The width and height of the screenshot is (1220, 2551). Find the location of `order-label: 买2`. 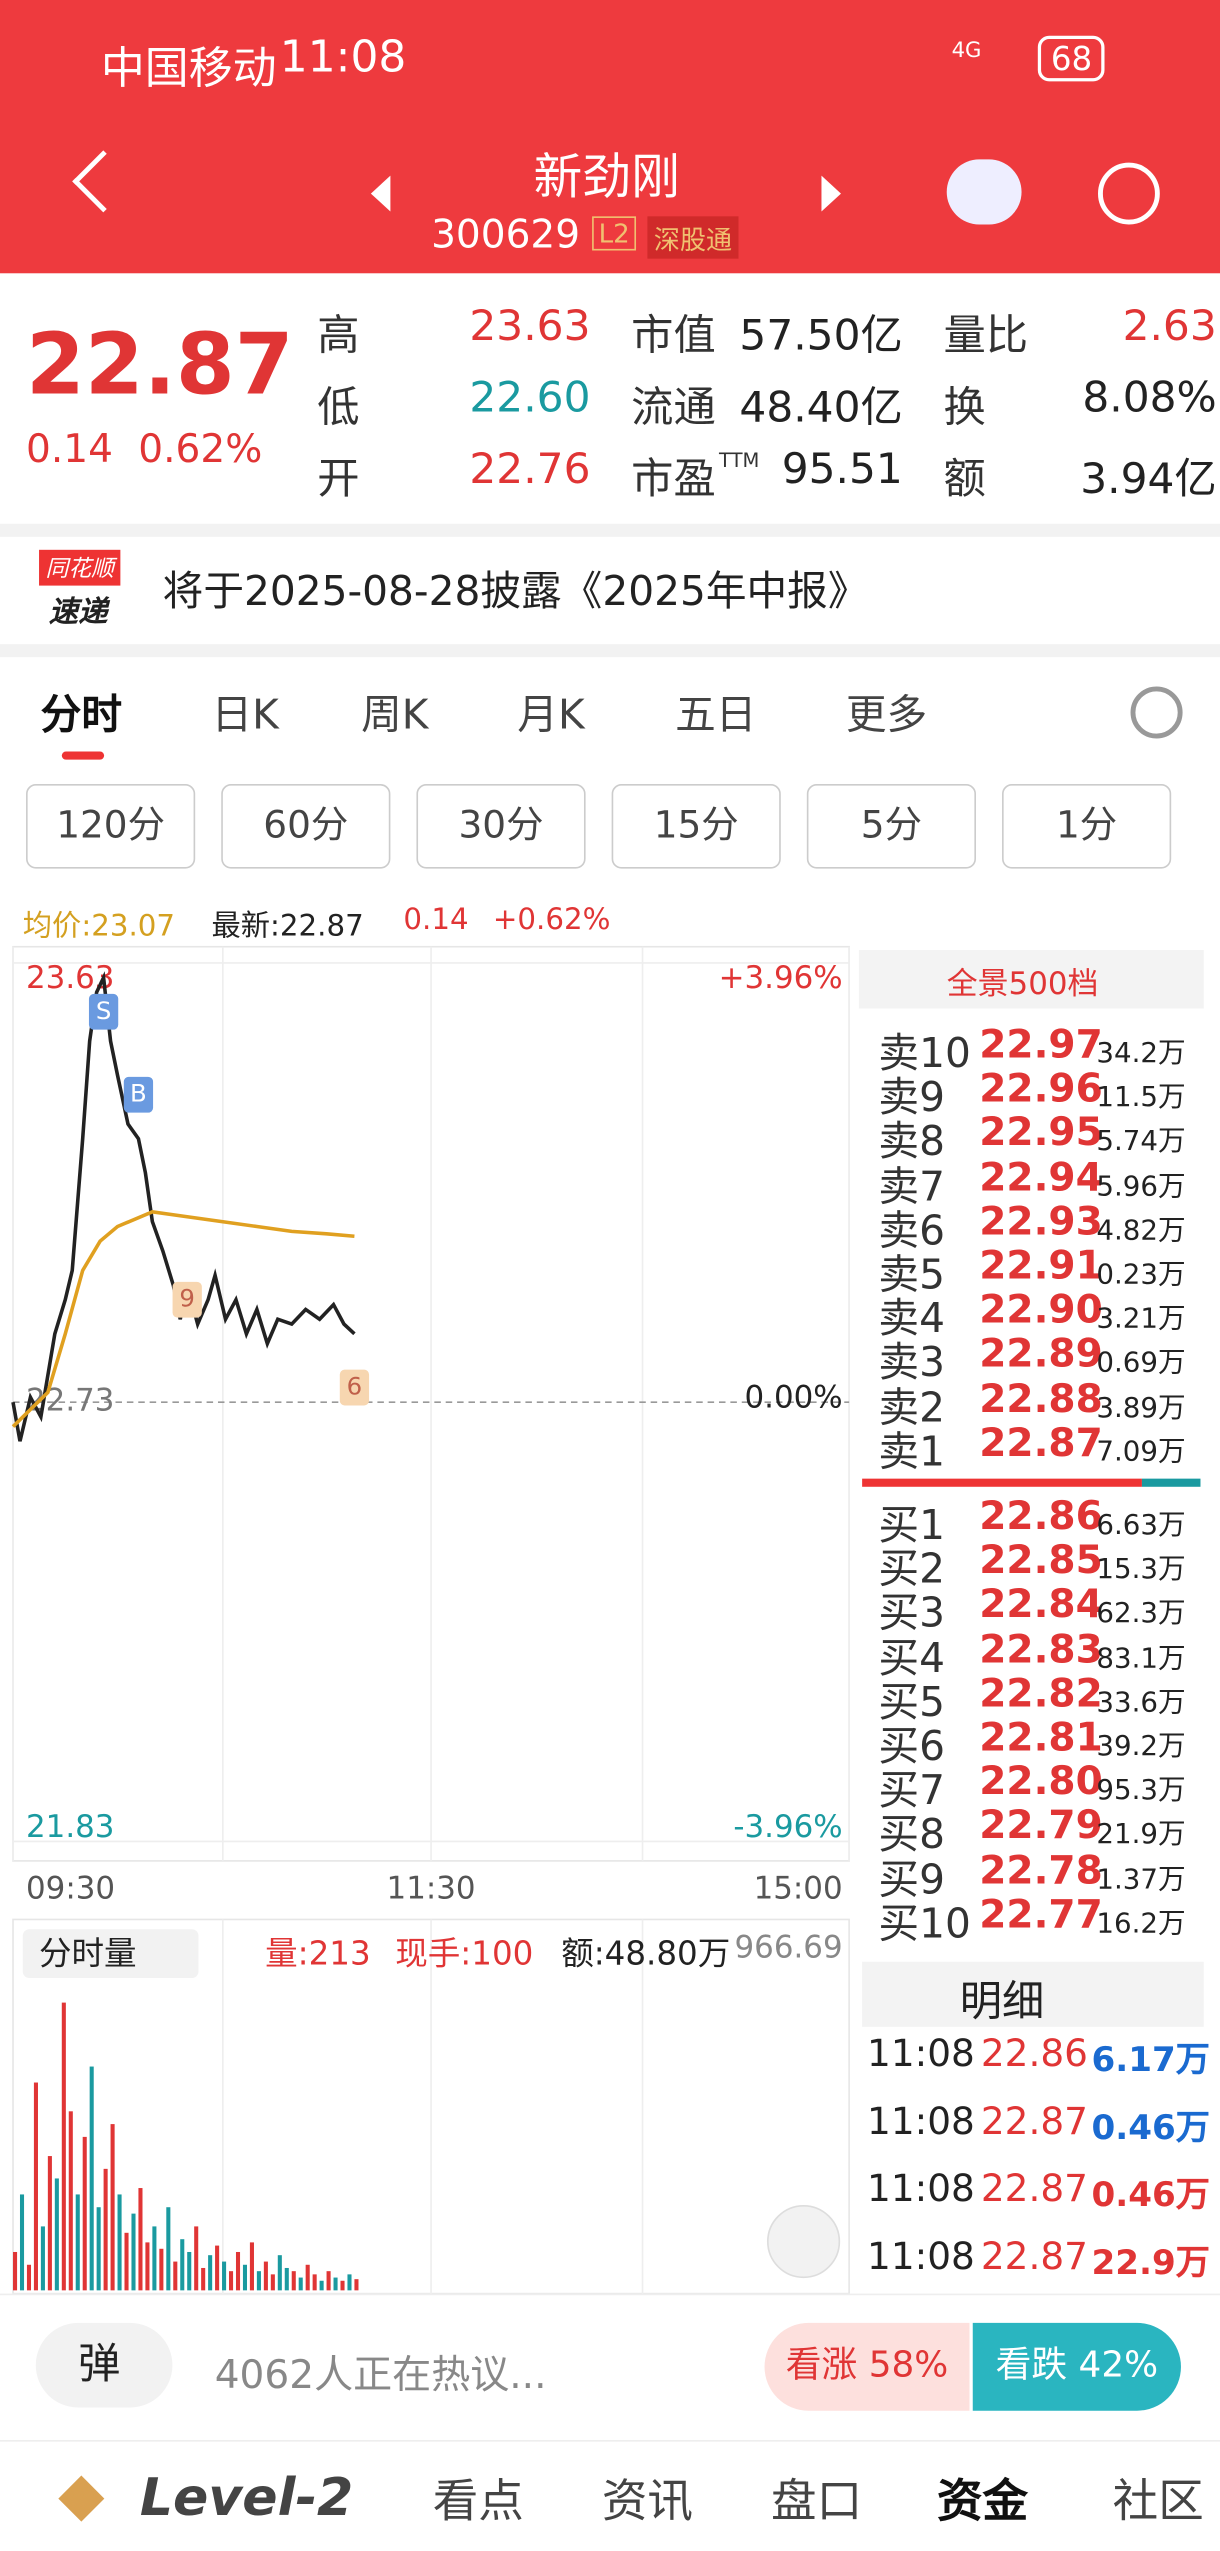

order-label: 买2 is located at coordinates (911, 1569).